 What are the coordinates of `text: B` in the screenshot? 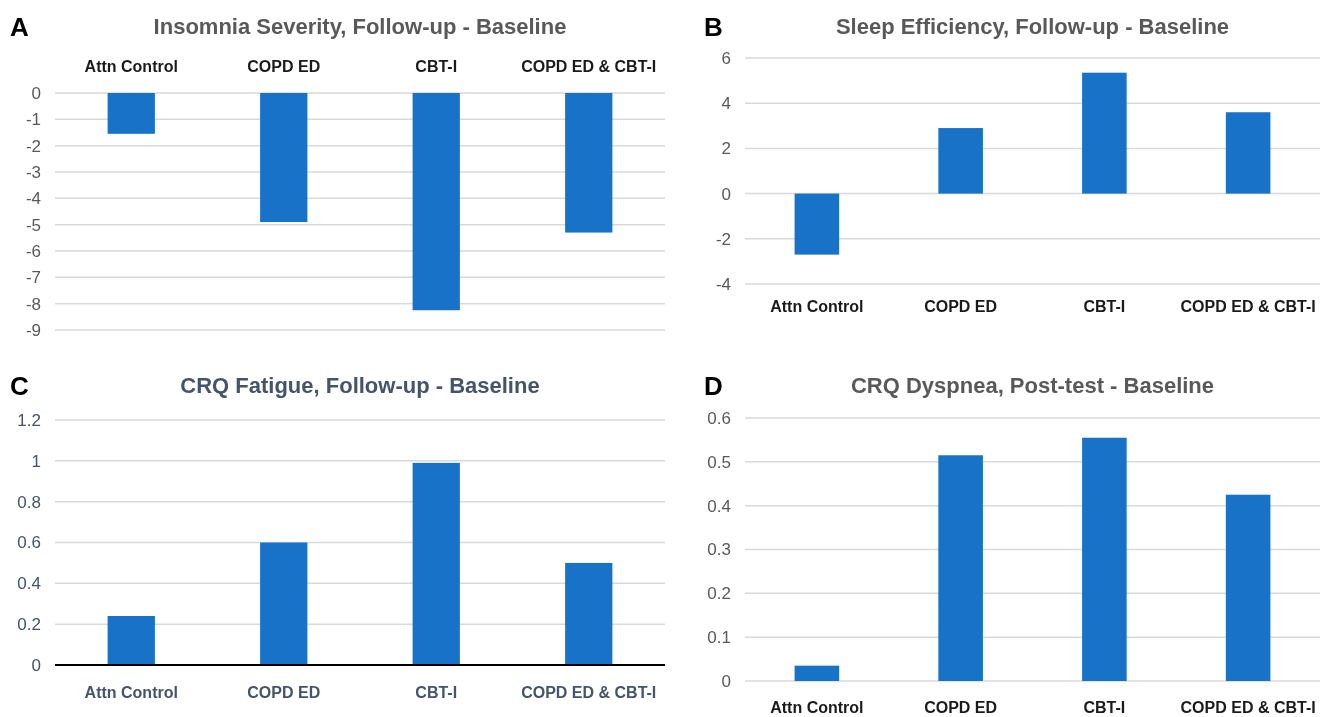 It's located at (713, 27).